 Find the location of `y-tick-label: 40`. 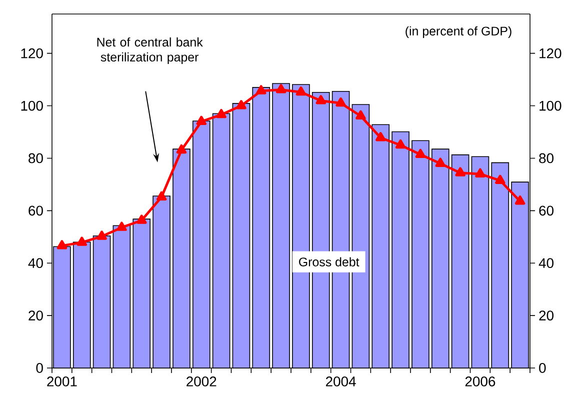

y-tick-label: 40 is located at coordinates (35, 263).